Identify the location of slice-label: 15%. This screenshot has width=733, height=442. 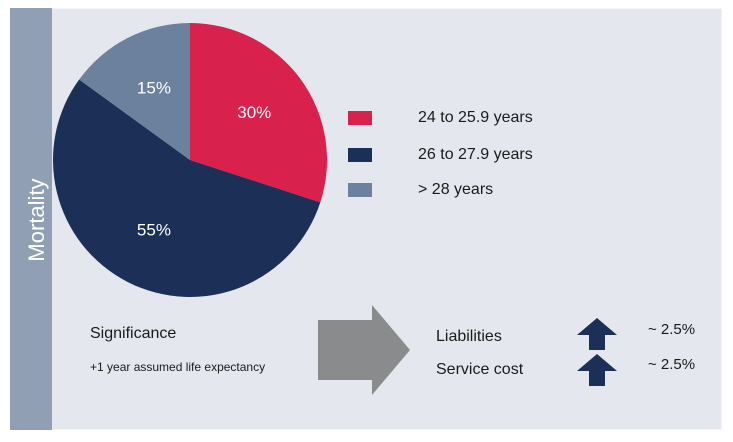
(154, 88).